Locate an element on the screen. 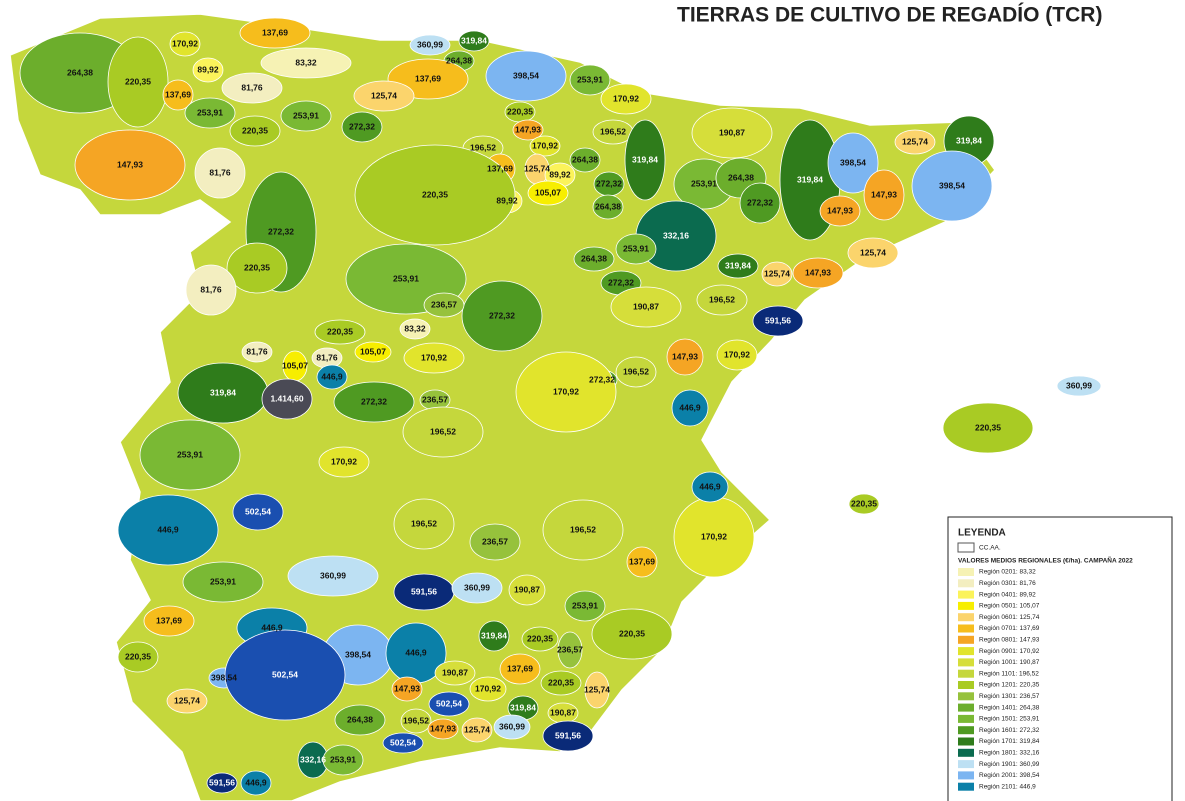 Image resolution: width=1185 pixels, height=801 pixels. legend-item: Región 0401: 89,92 is located at coordinates (1007, 594).